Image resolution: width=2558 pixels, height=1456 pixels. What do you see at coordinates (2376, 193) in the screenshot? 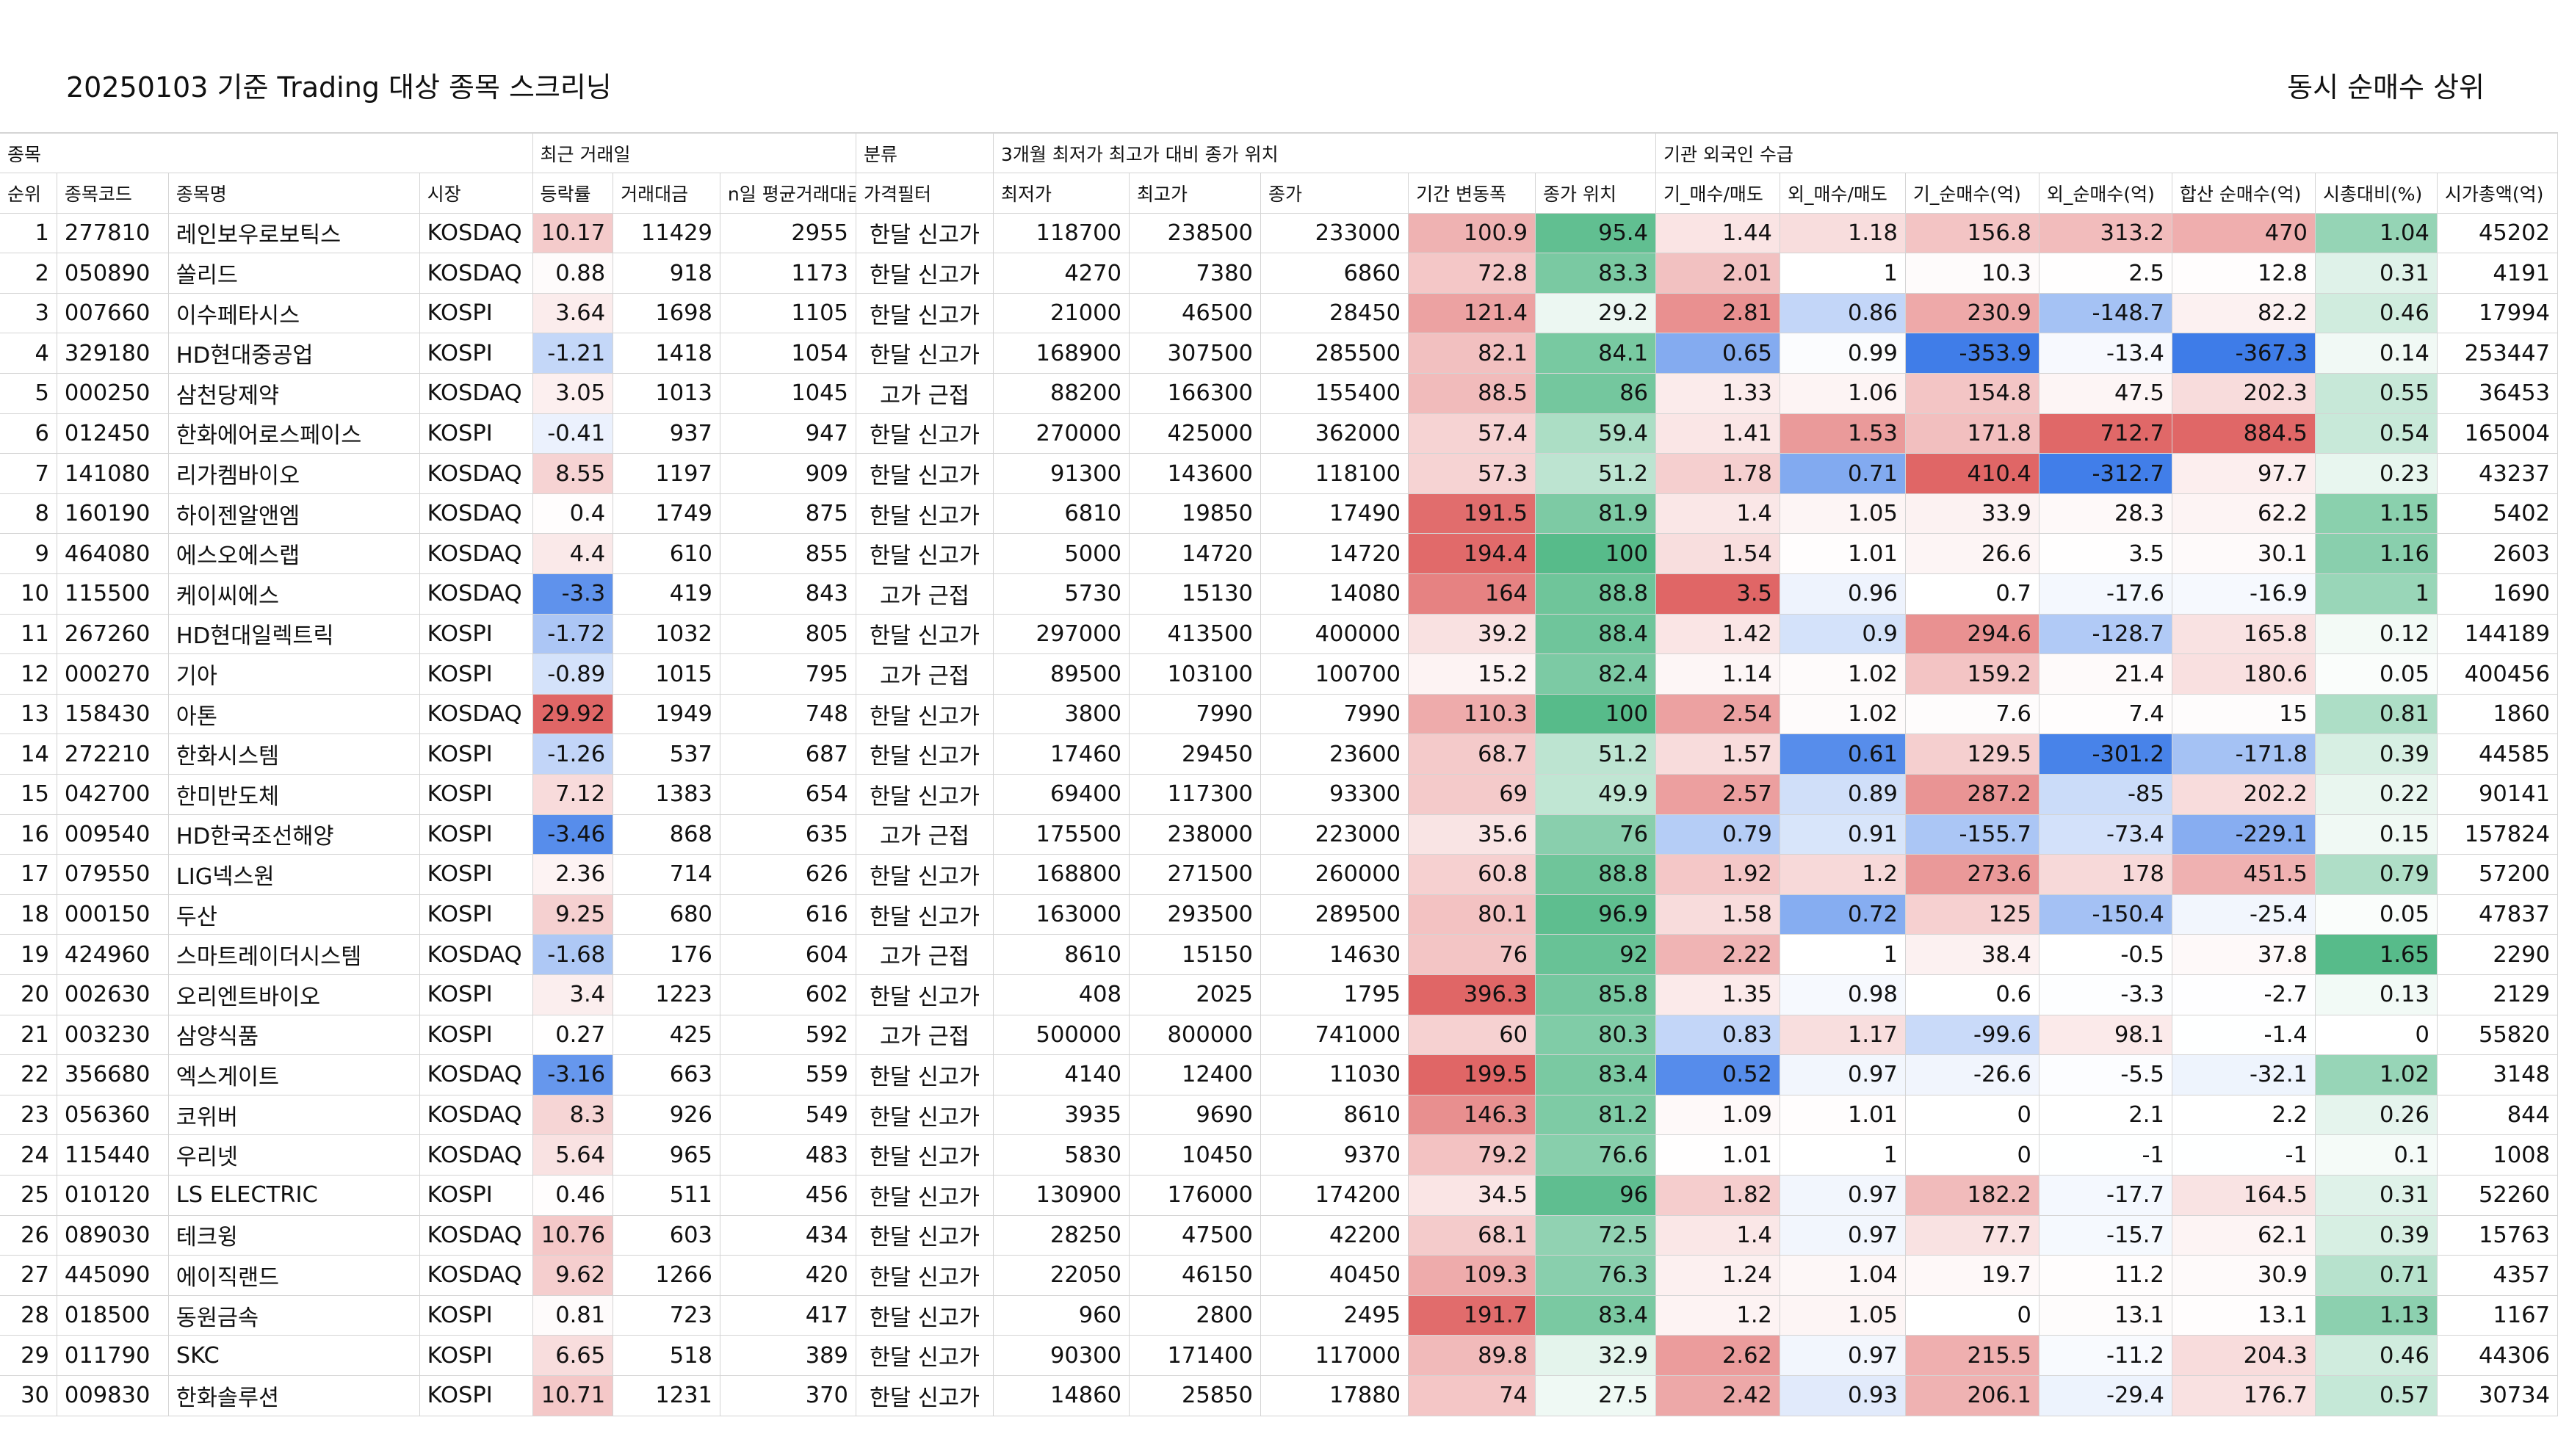
I see `column-header-market-cap-ratio: 시총대비(%)` at bounding box center [2376, 193].